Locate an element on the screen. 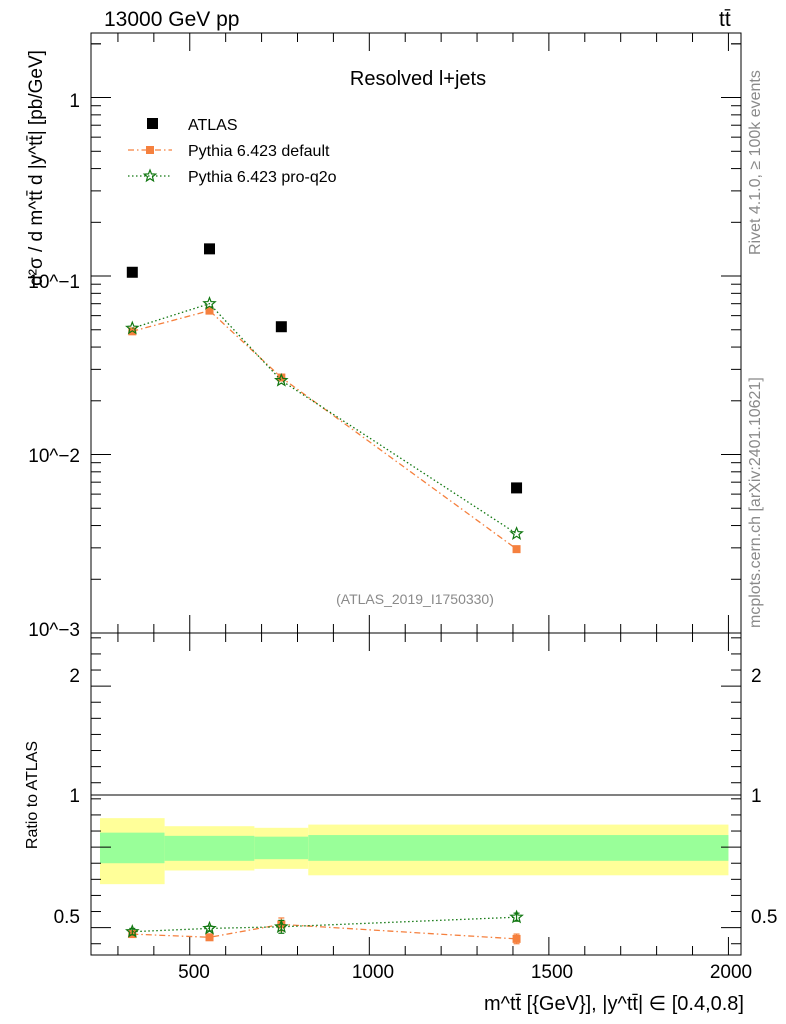 The height and width of the screenshot is (1024, 786). xtick-label-1000: 1000 is located at coordinates (373, 972).